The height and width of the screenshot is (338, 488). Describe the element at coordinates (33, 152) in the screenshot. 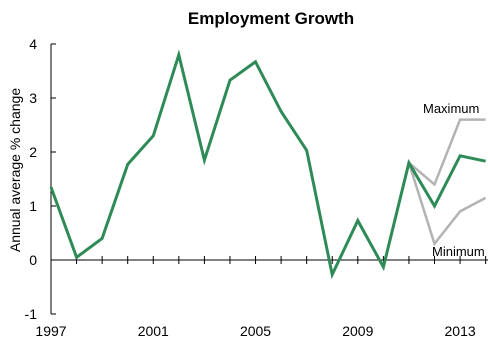

I see `y-tick-label: 2` at that location.